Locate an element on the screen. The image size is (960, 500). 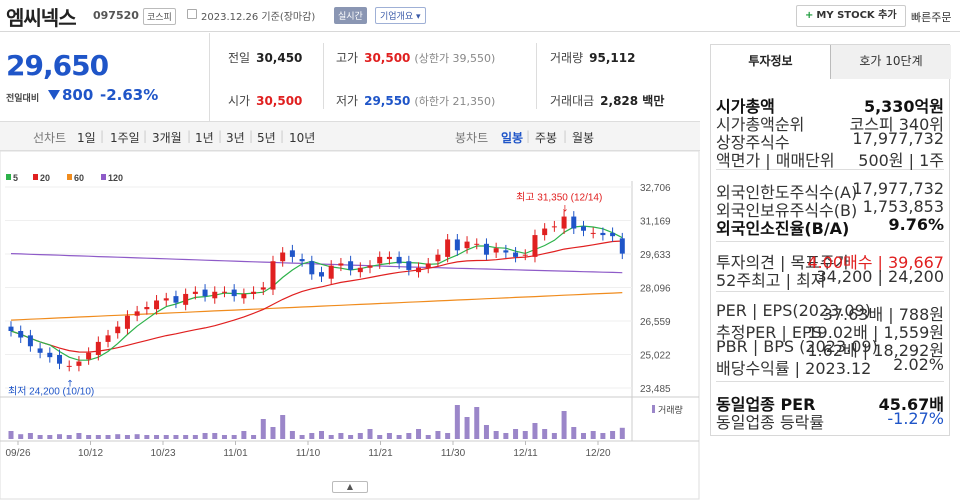
stat-value: 29,550 is located at coordinates (387, 101).